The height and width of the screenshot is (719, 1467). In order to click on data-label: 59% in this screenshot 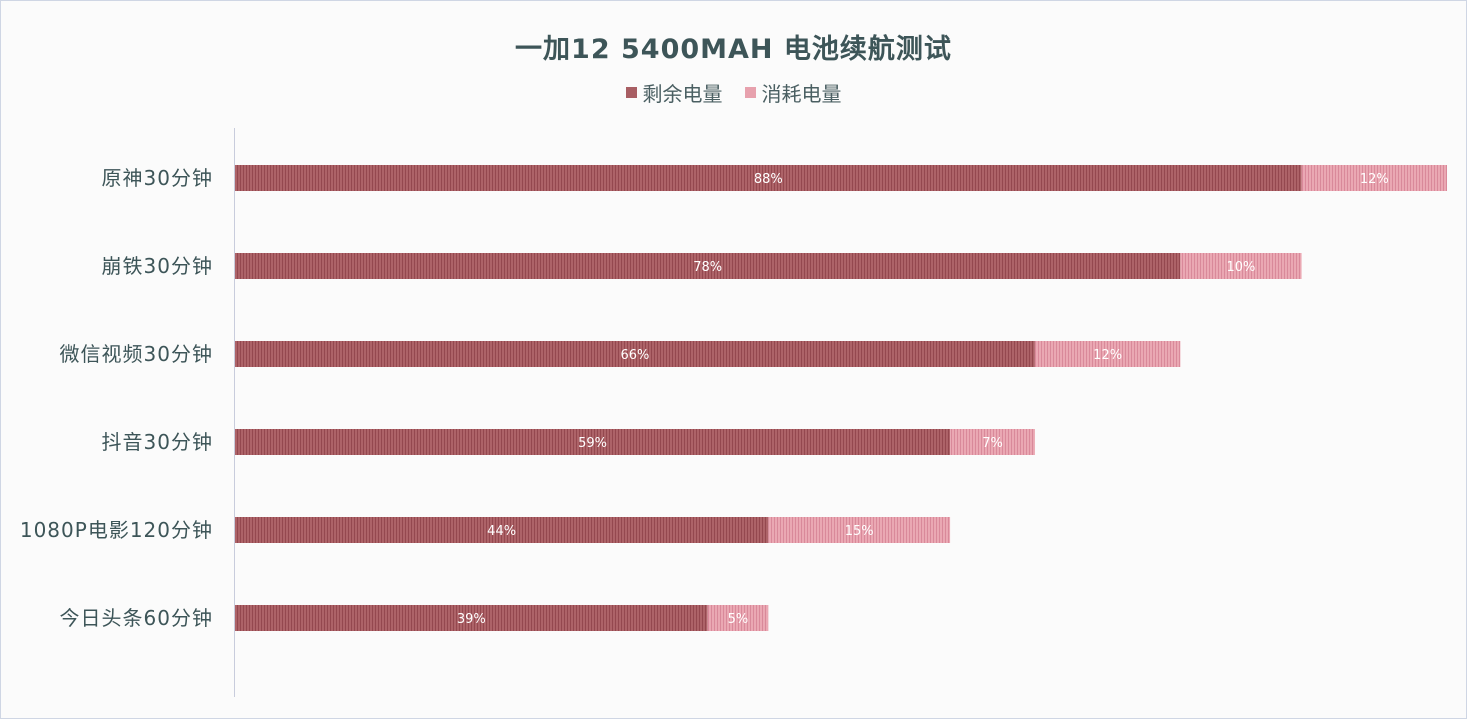, I will do `click(592, 443)`.